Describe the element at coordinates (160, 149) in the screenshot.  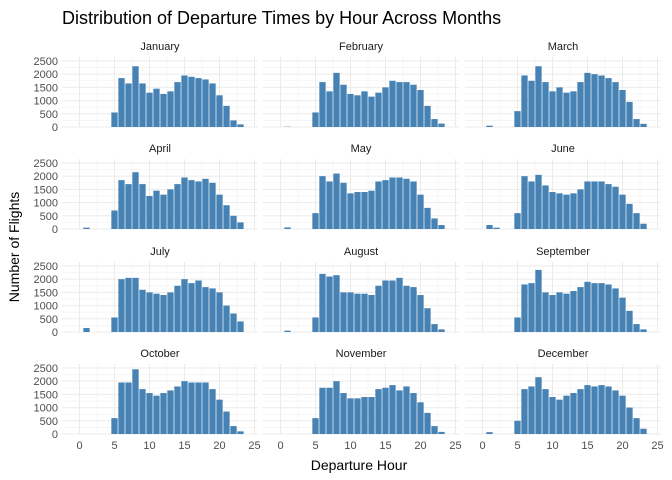
I see `facet-strip-label: April` at that location.